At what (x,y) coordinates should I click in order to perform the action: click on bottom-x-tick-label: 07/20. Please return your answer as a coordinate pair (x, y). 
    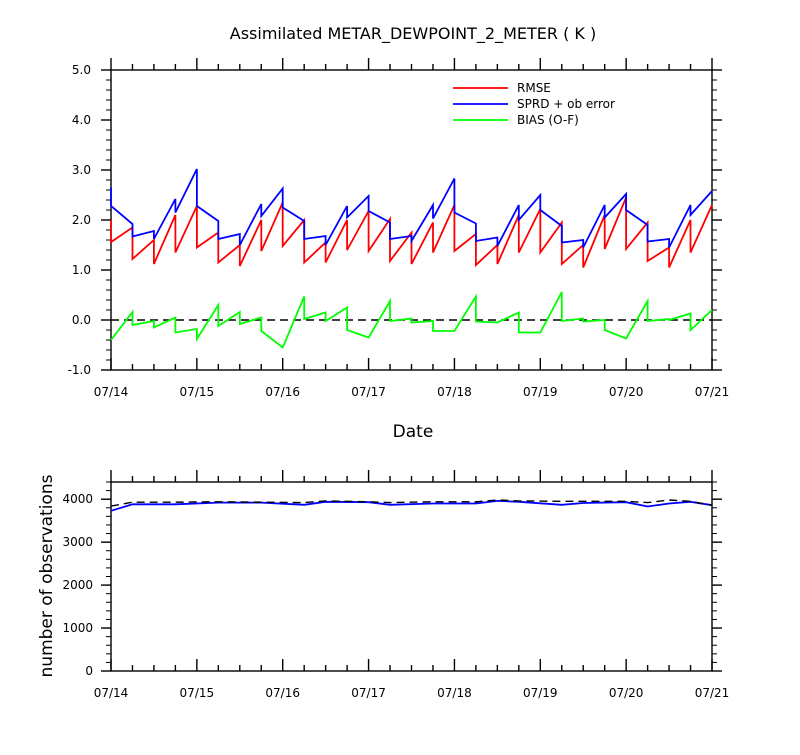
    Looking at the image, I should click on (626, 693).